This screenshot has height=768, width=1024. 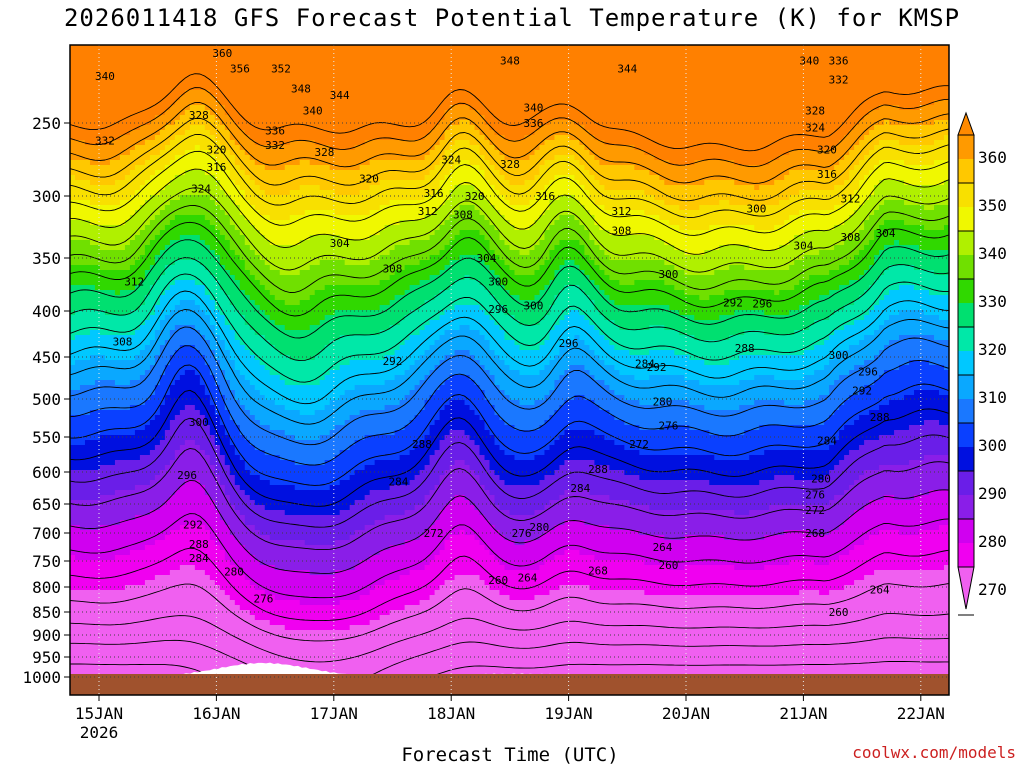 I want to click on contour-label: 344, so click(x=627, y=68).